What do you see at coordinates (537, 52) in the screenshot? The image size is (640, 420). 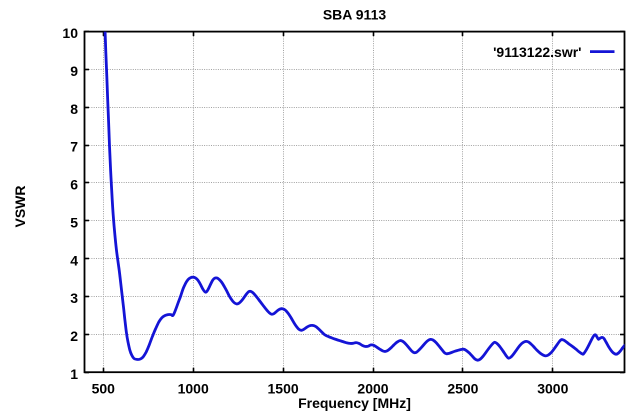 I see `svg-text: '9113122.swr'` at bounding box center [537, 52].